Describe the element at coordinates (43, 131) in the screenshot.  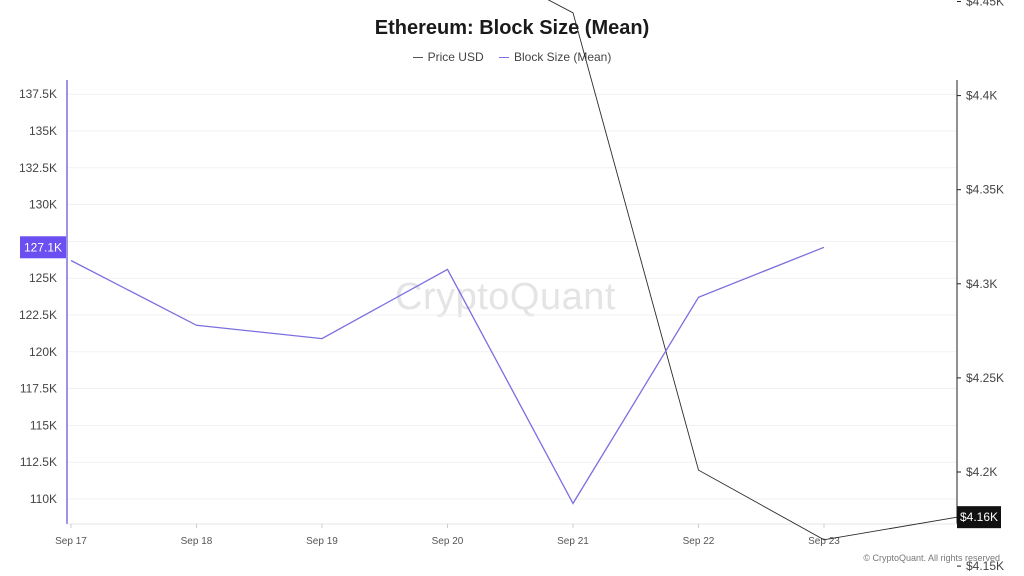
I see `y-left-tick-label: 135K` at that location.